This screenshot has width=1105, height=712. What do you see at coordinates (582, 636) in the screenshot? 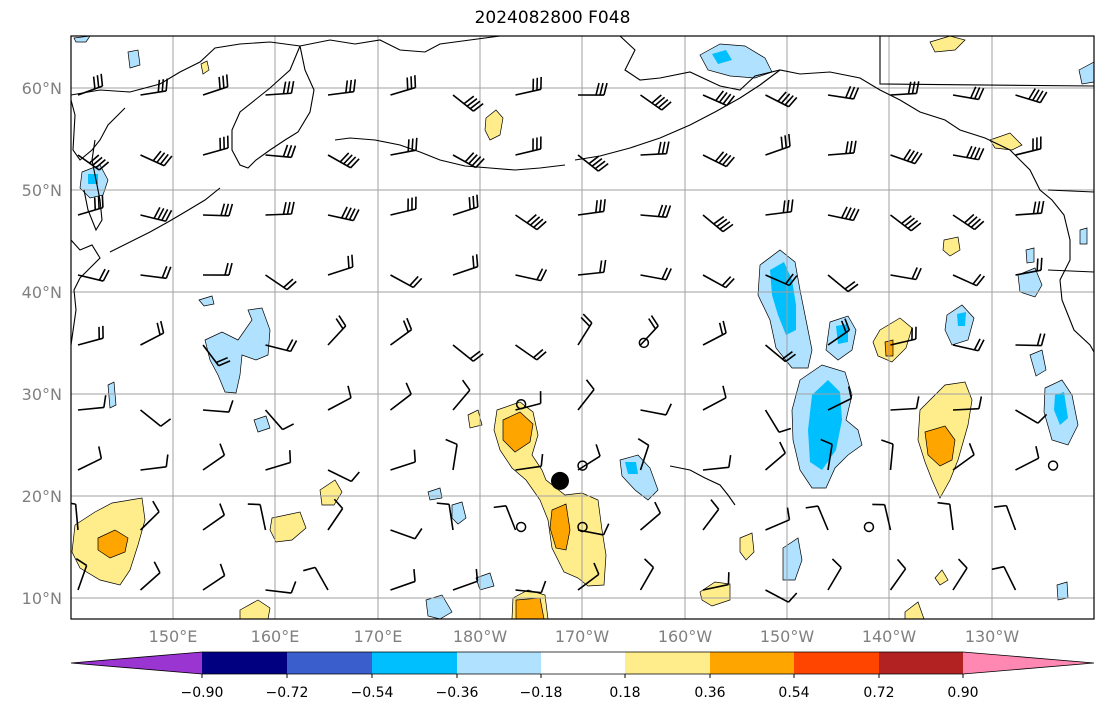
I see `lon-label-170w: 170°W` at bounding box center [582, 636].